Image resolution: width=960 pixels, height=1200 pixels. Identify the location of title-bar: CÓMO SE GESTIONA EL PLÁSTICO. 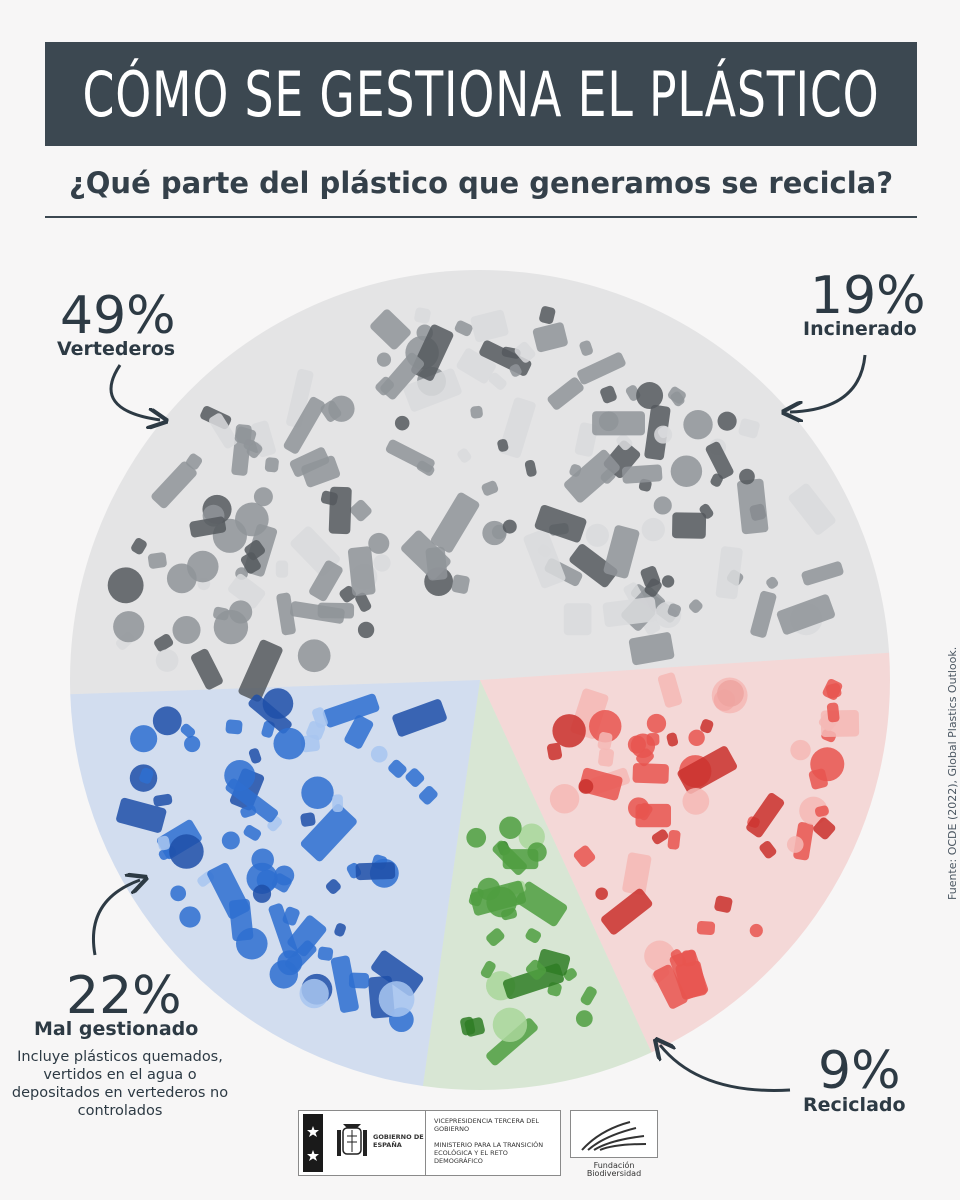
(481, 94).